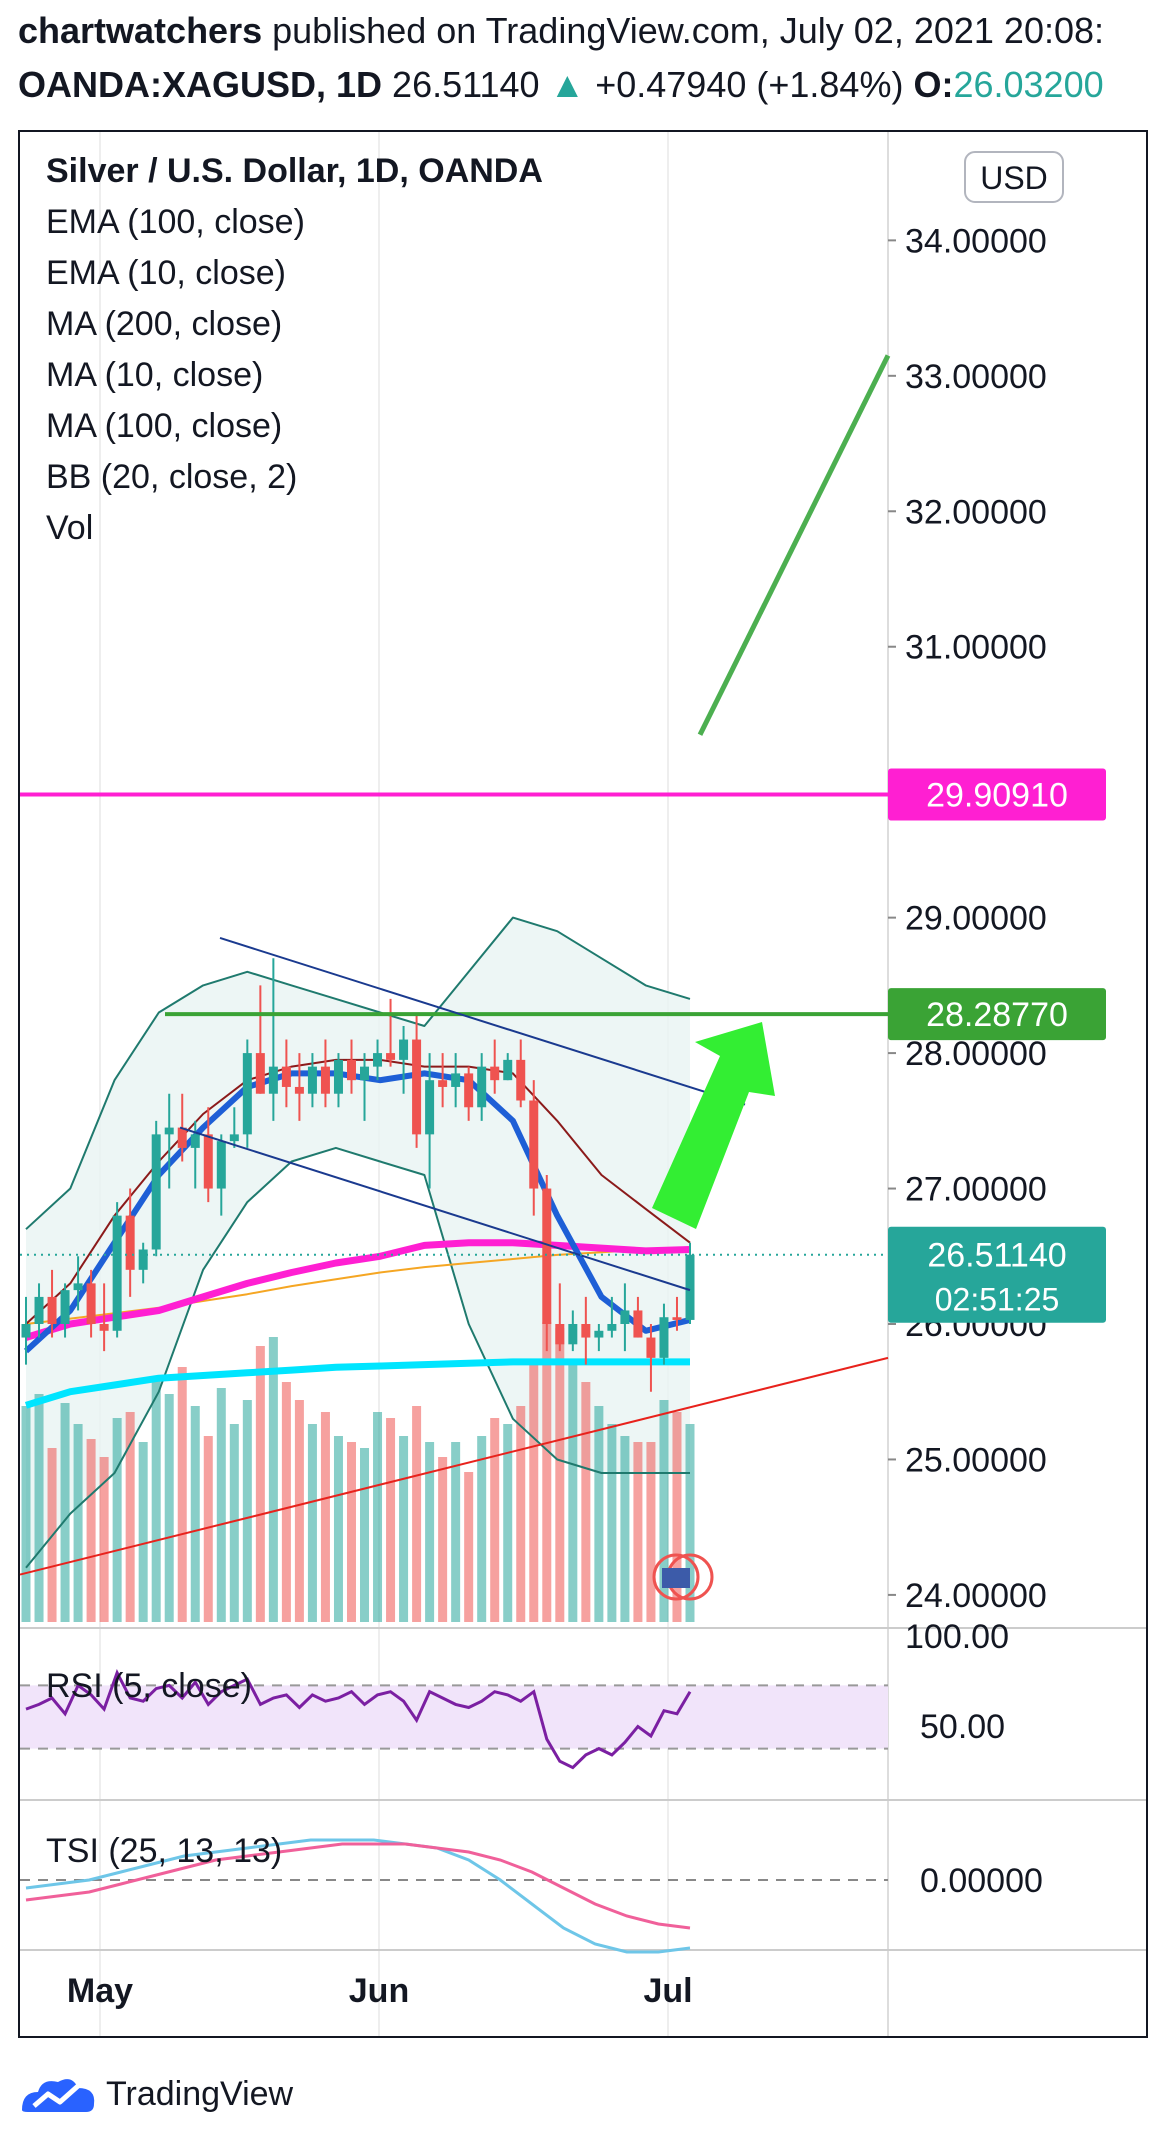 Image resolution: width=1167 pixels, height=2142 pixels. What do you see at coordinates (676, 1577) in the screenshot?
I see `event-ring` at bounding box center [676, 1577].